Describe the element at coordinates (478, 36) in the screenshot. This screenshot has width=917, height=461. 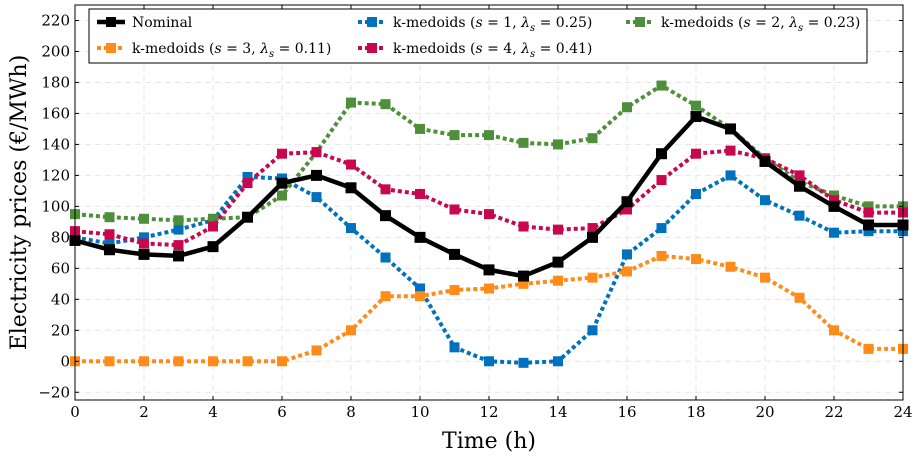
I see `legend-box` at that location.